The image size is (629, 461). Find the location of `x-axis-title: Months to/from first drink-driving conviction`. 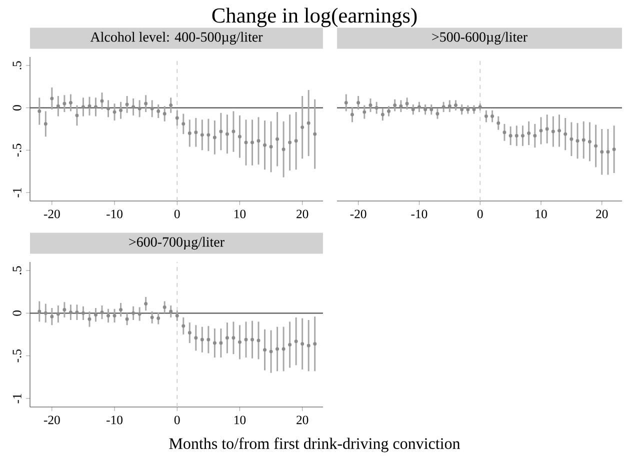

x-axis-title: Months to/from first drink-driving conviction is located at coordinates (314, 445).